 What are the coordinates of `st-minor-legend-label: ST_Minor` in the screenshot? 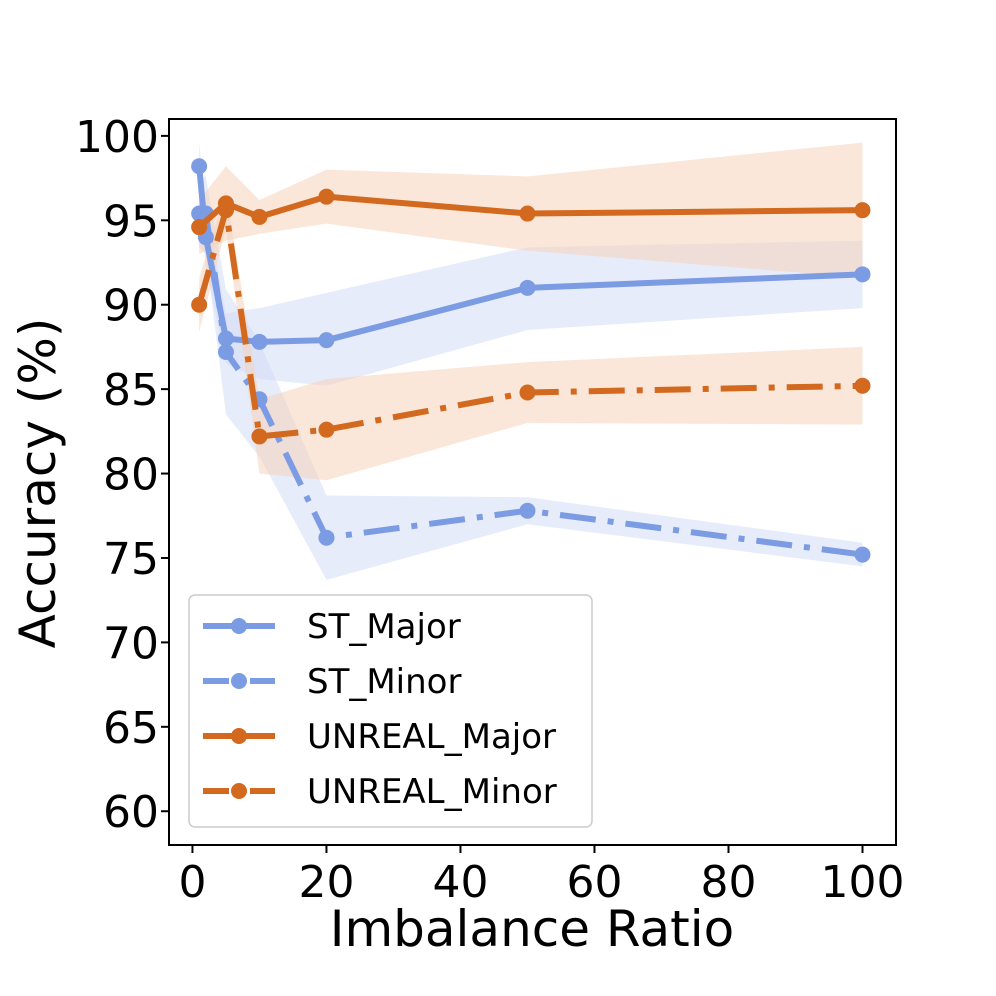 It's located at (384, 682).